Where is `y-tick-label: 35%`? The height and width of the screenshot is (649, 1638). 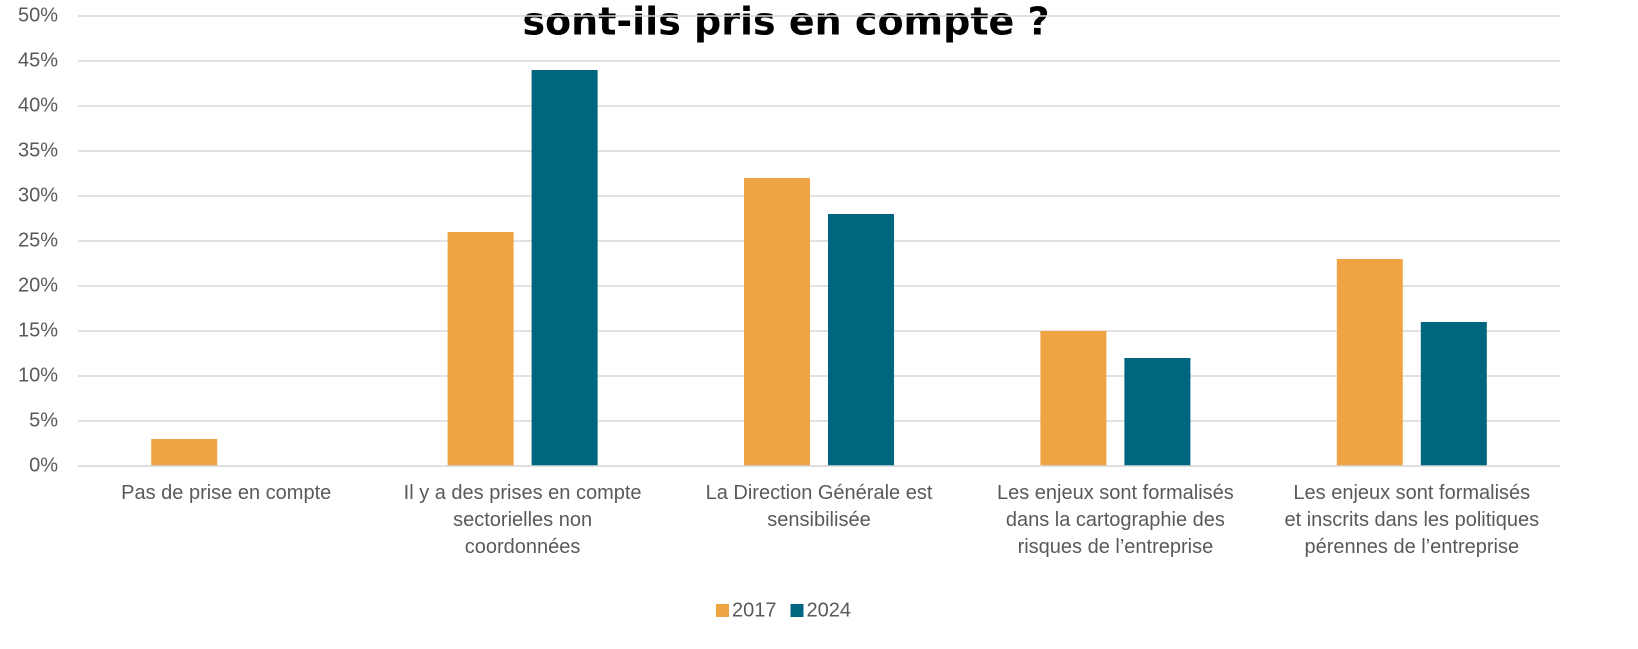
y-tick-label: 35% is located at coordinates (38, 150).